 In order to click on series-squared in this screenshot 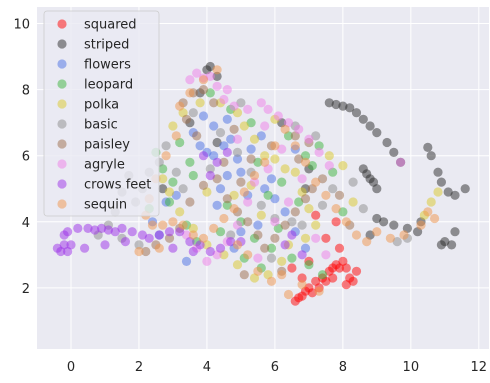, I will do `click(324, 258)`.